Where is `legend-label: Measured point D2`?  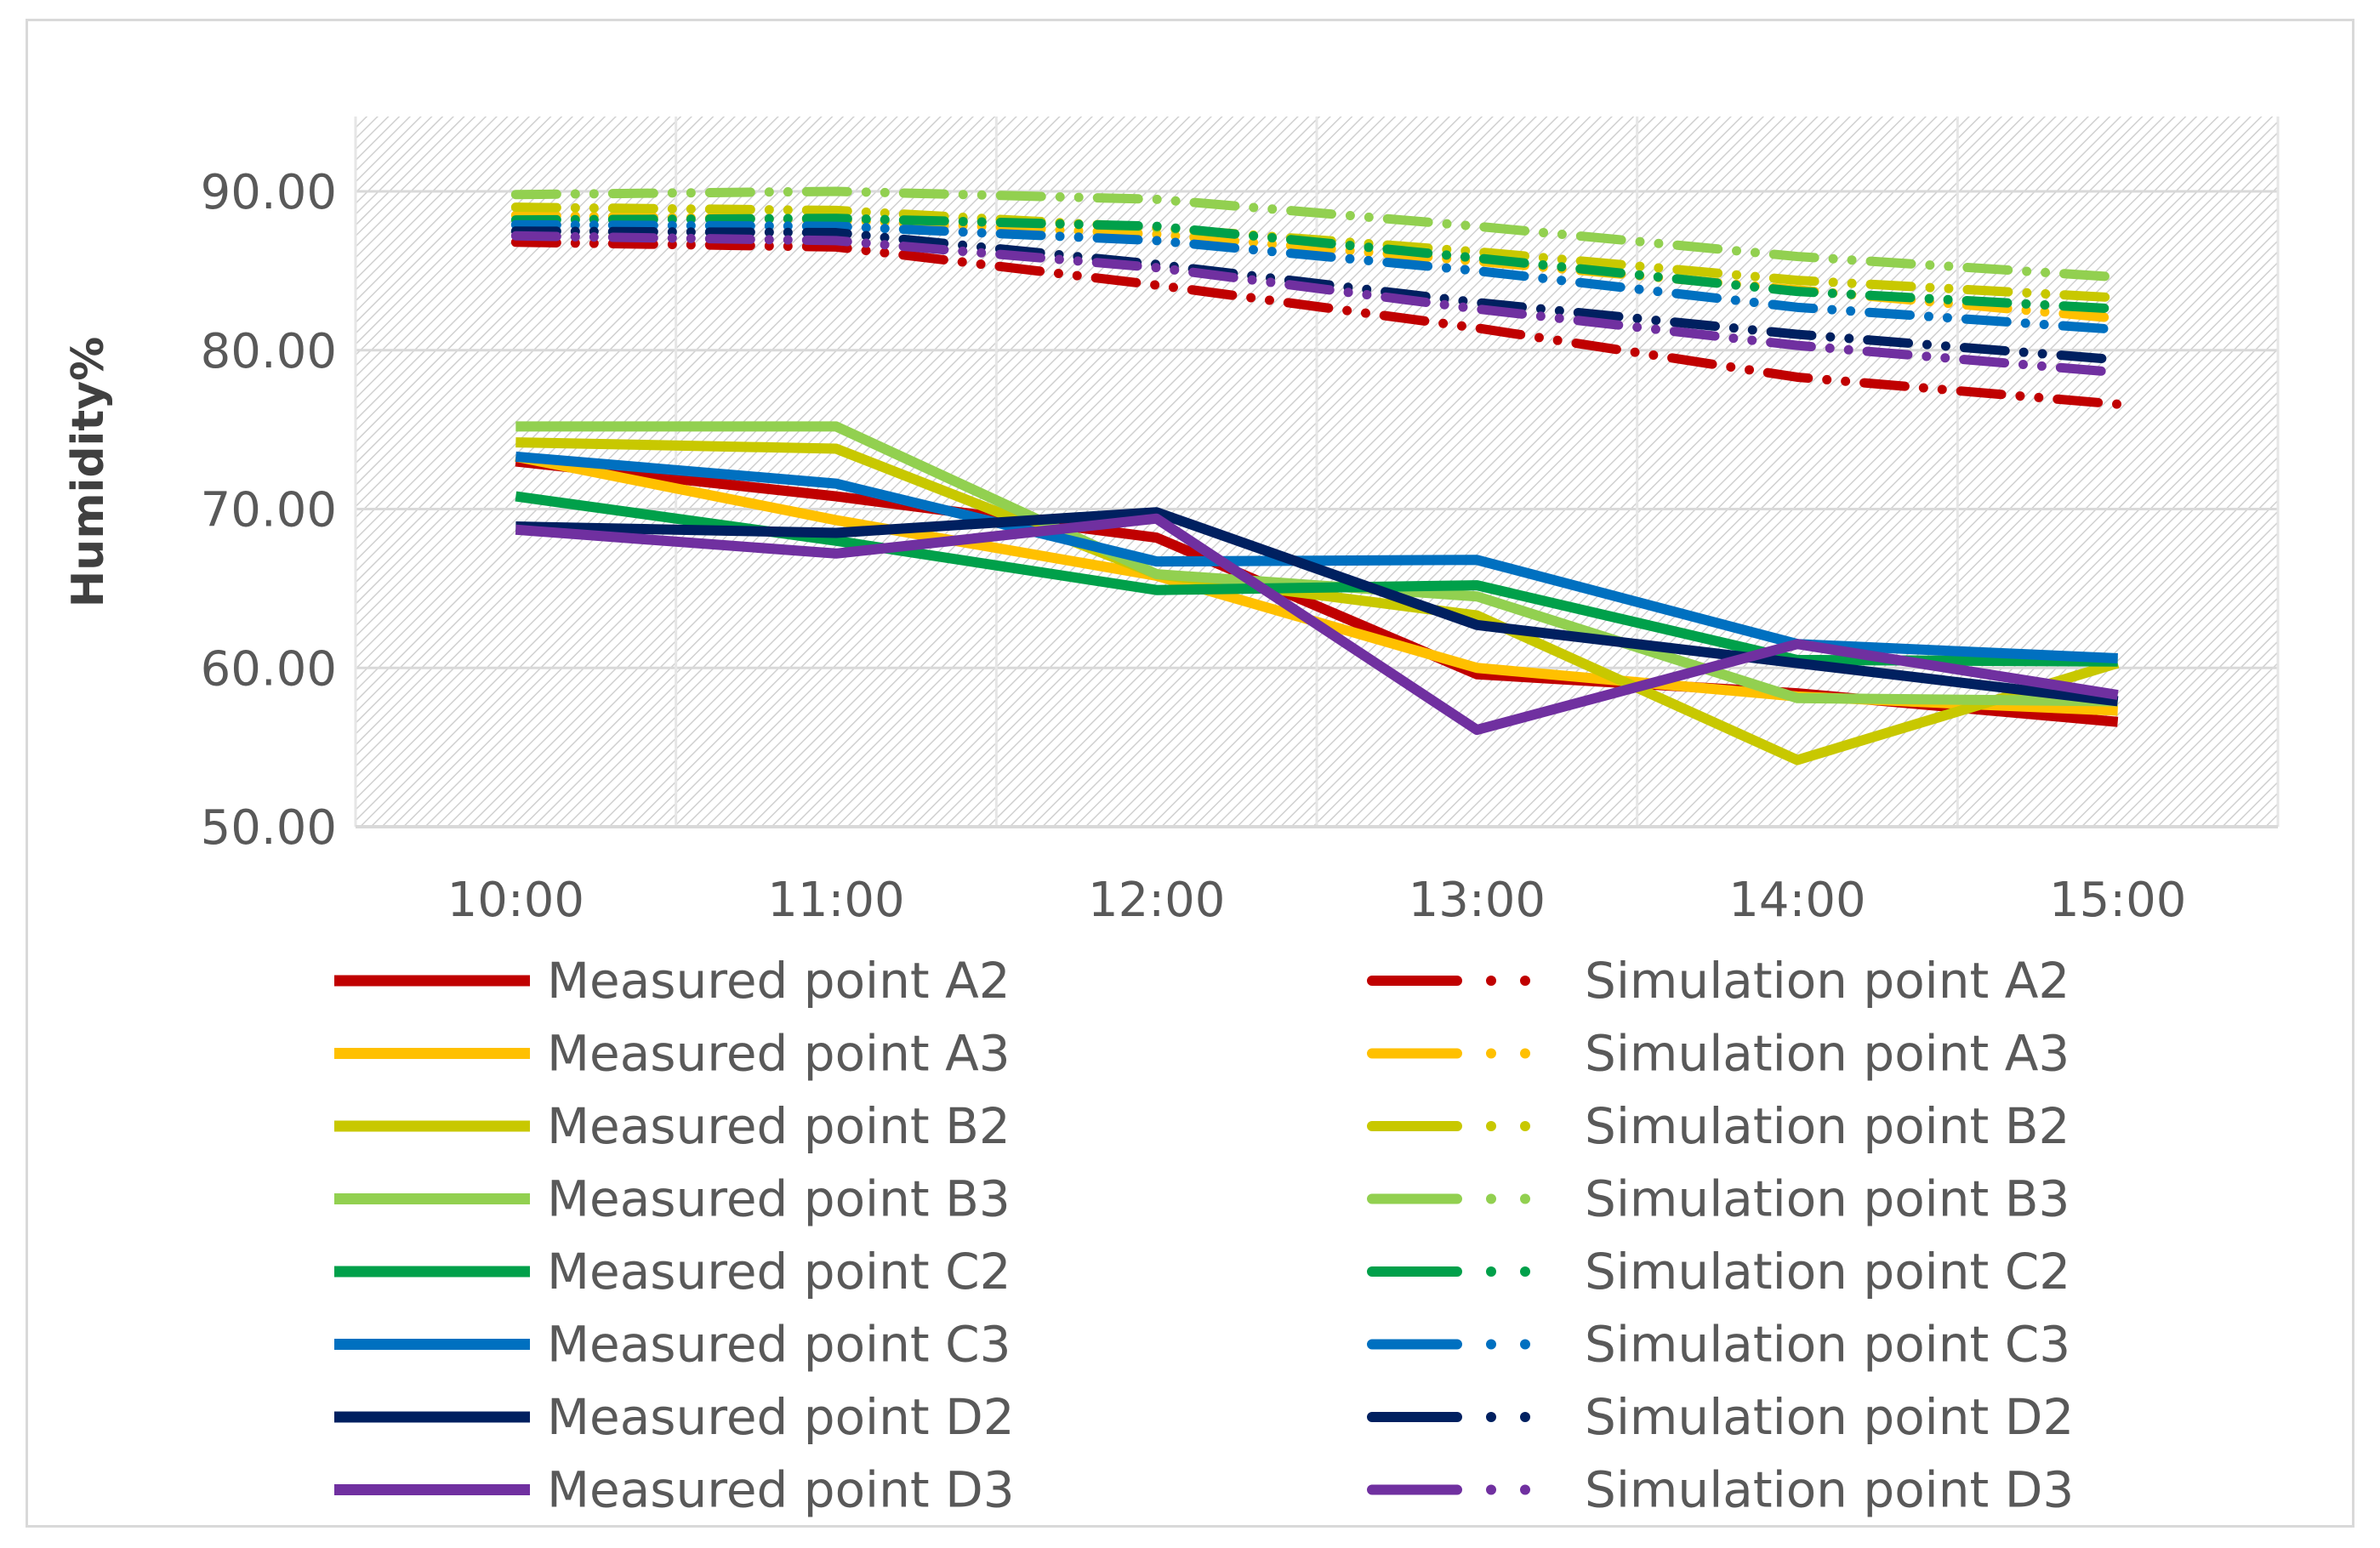 legend-label: Measured point D2 is located at coordinates (781, 1417).